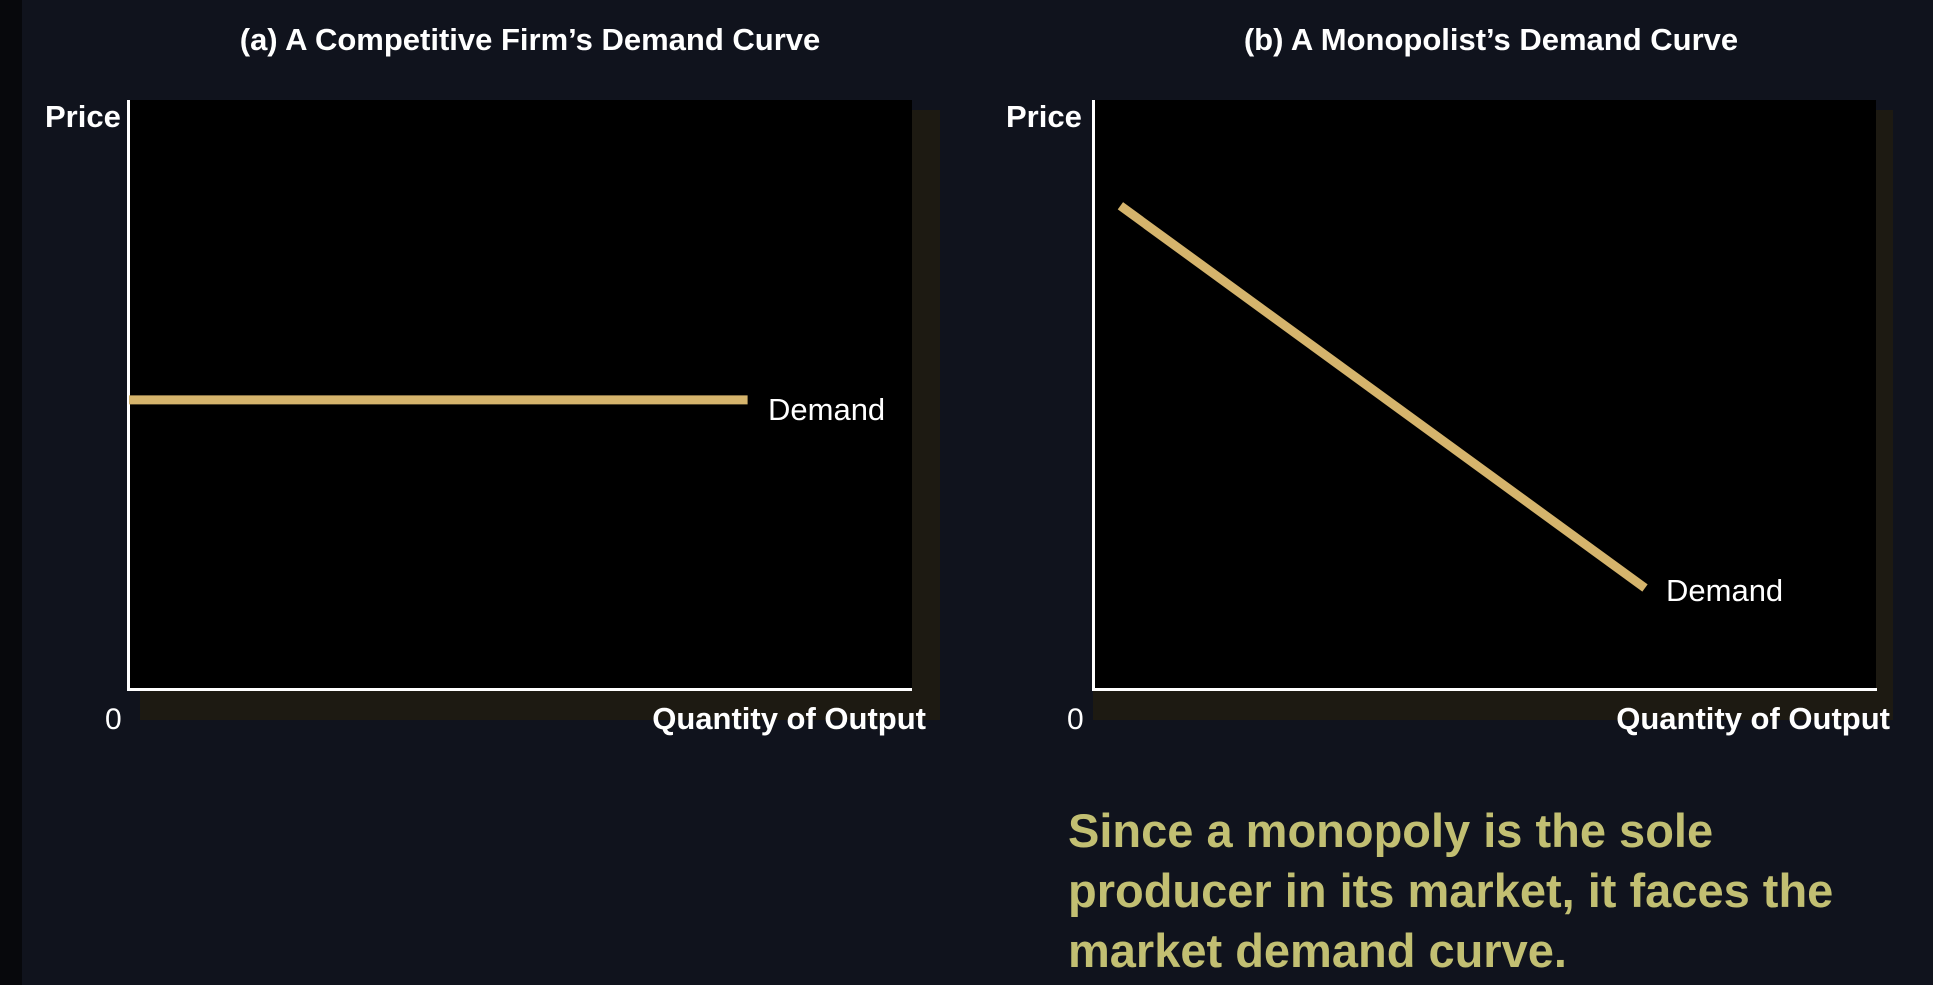 This screenshot has width=1933, height=985. Describe the element at coordinates (11, 492) in the screenshot. I see `slide-left-edge` at that location.